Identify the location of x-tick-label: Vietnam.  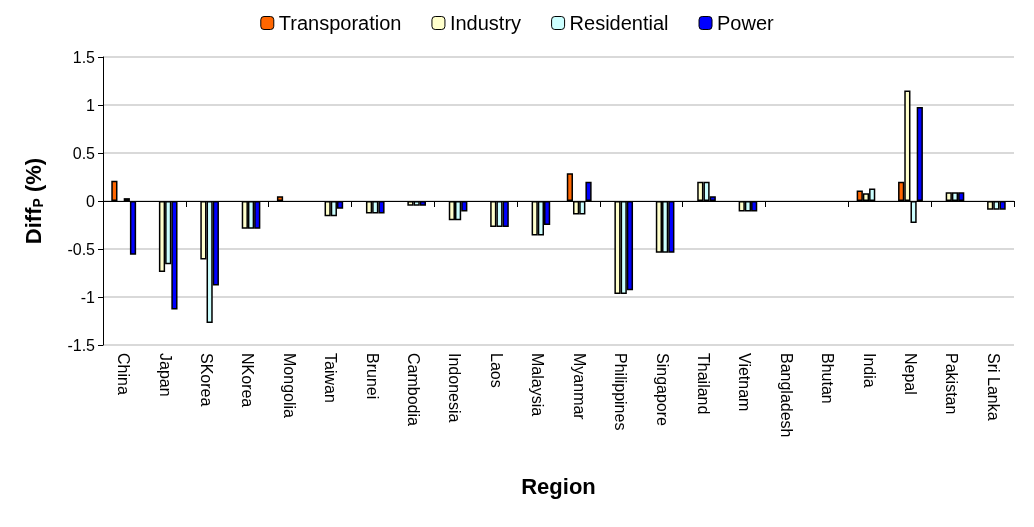
(745, 382).